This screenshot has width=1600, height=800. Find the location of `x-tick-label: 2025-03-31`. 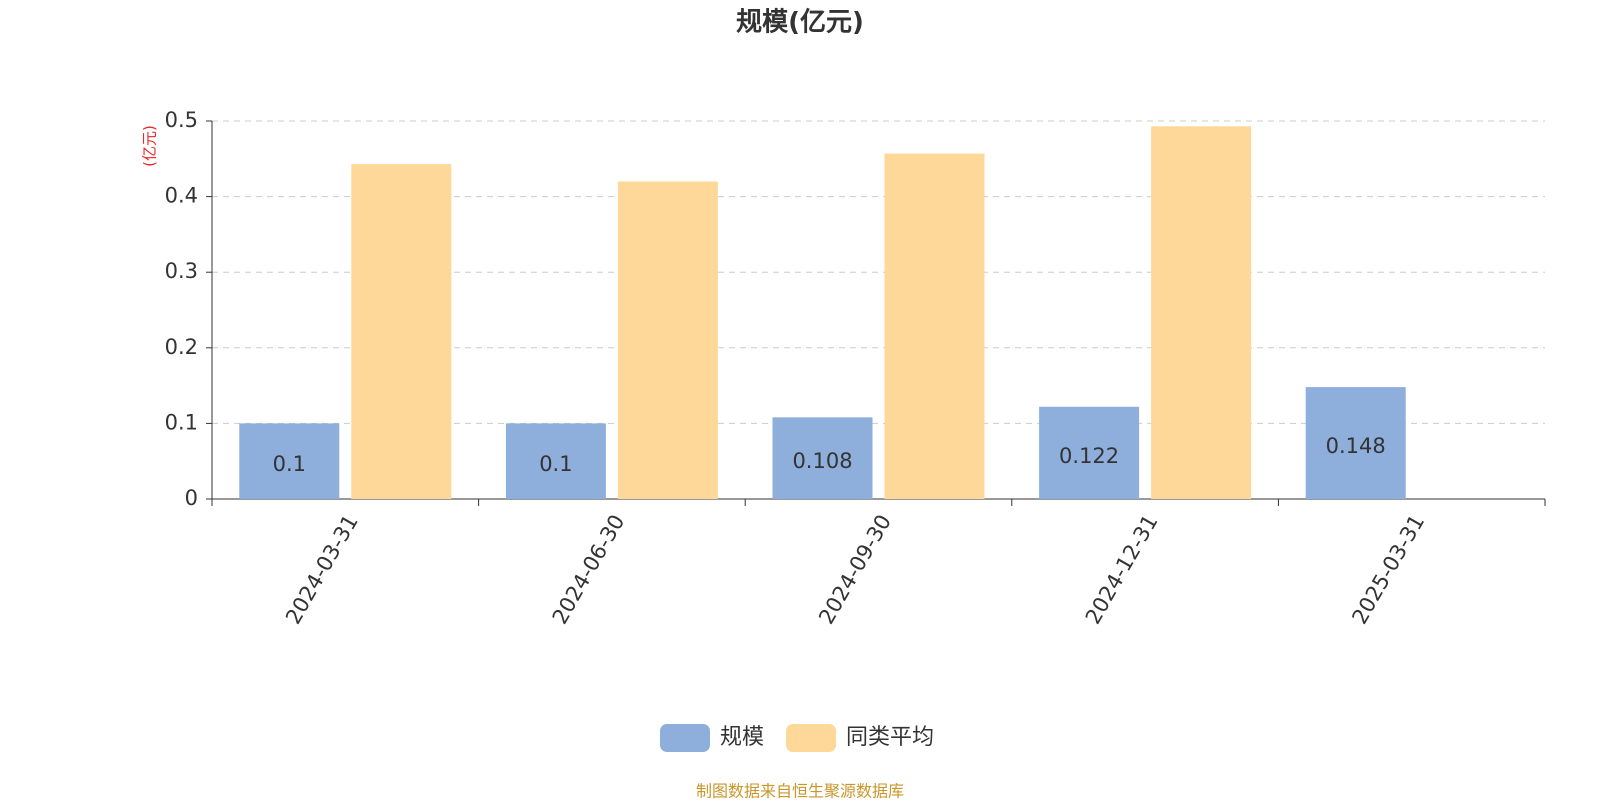

x-tick-label: 2025-03-31 is located at coordinates (1388, 570).